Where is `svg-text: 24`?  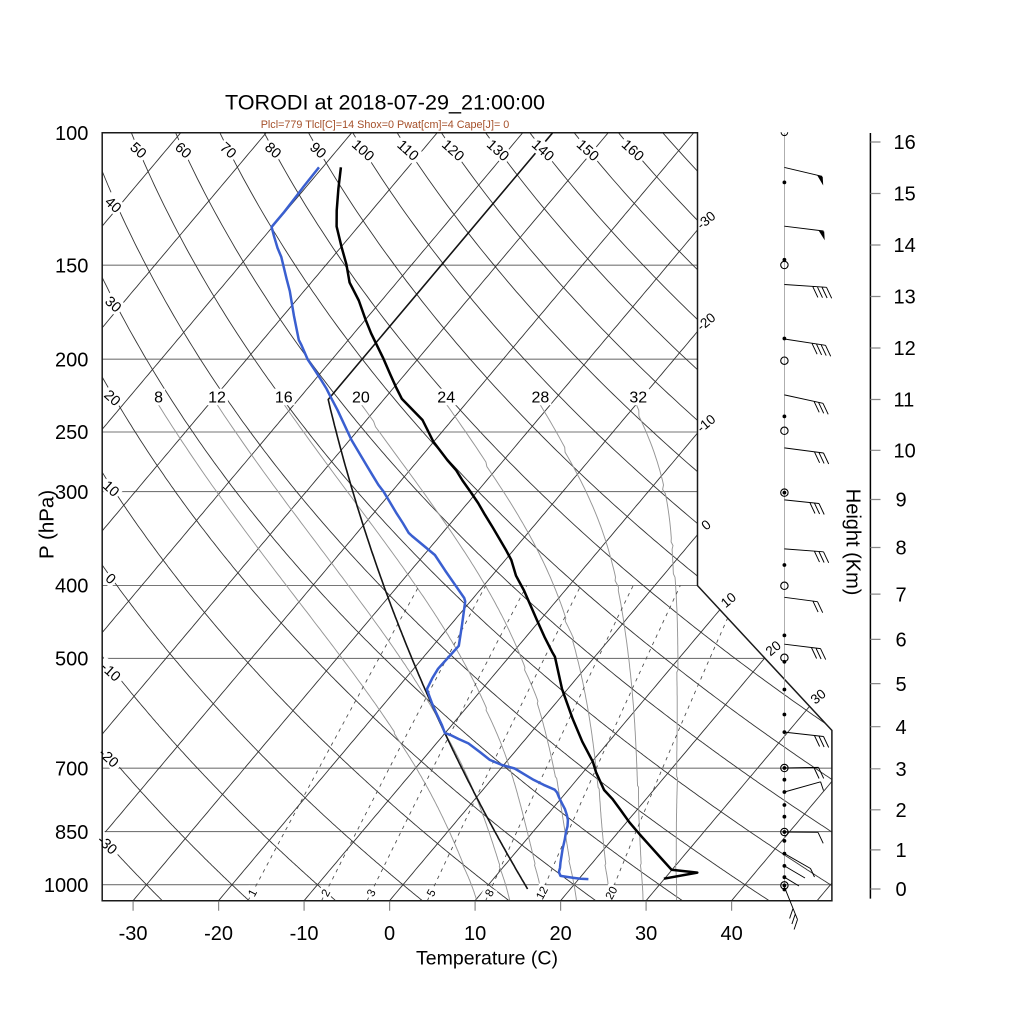 svg-text: 24 is located at coordinates (446, 398).